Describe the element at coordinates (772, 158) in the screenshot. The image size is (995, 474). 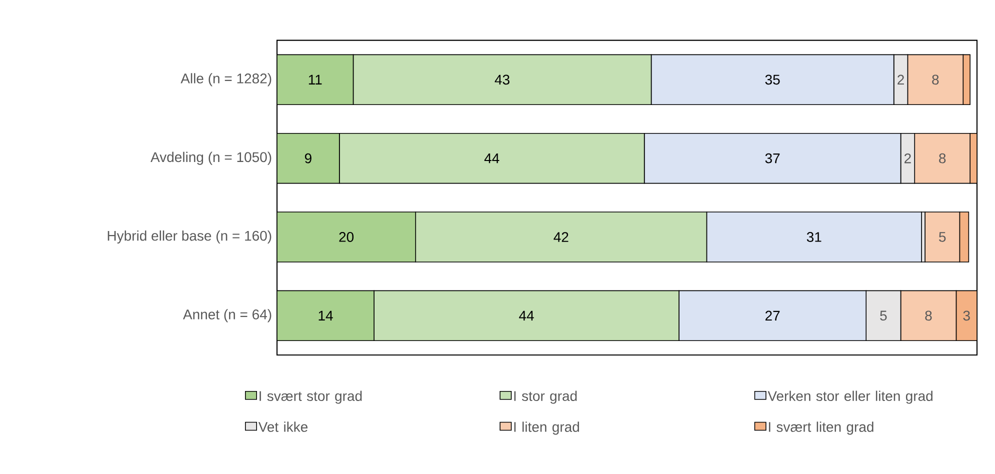
I see `data-label: 37` at that location.